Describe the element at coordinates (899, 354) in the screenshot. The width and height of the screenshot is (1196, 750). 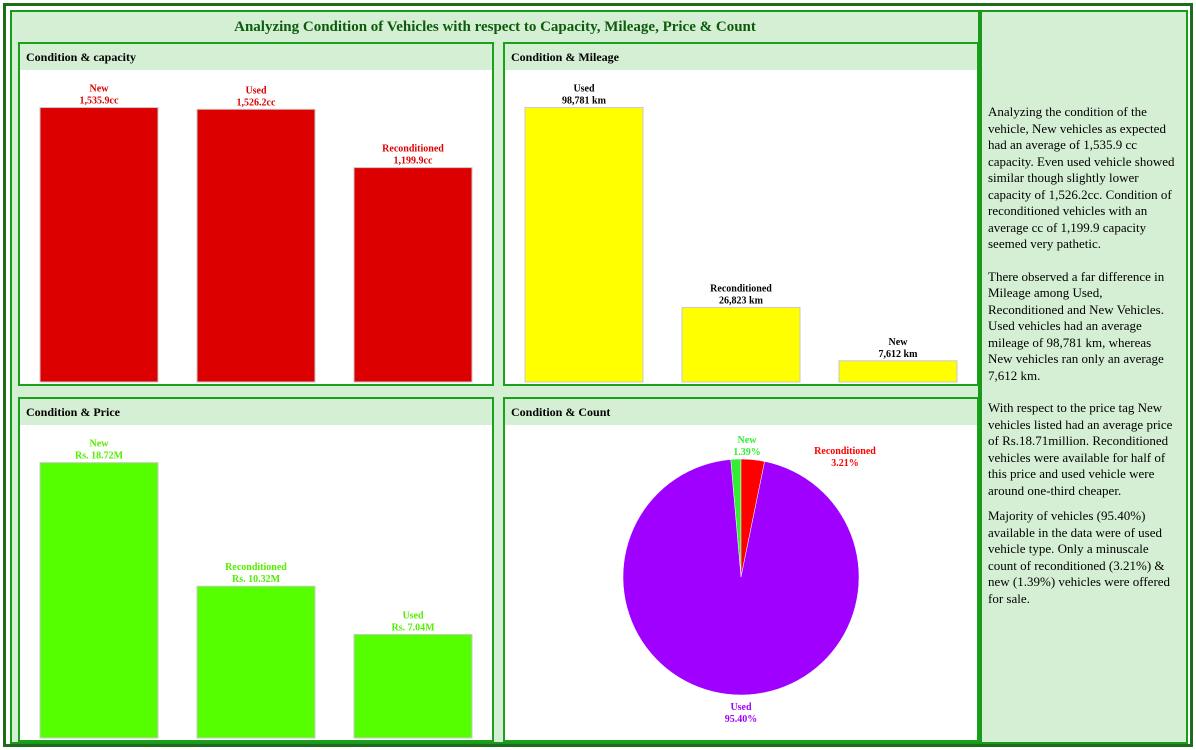
I see `mileage-value-label: 7,612 km` at that location.